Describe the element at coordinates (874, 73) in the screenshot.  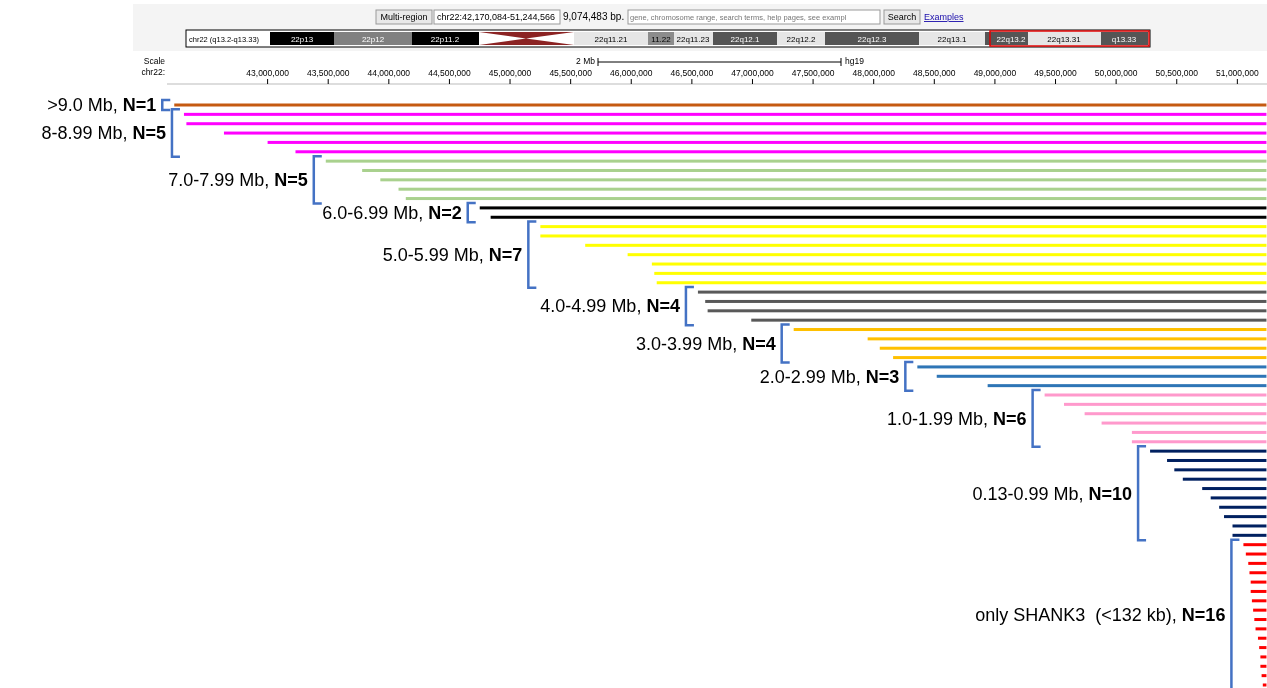
I see `x-tick-label: 48,000,000` at that location.